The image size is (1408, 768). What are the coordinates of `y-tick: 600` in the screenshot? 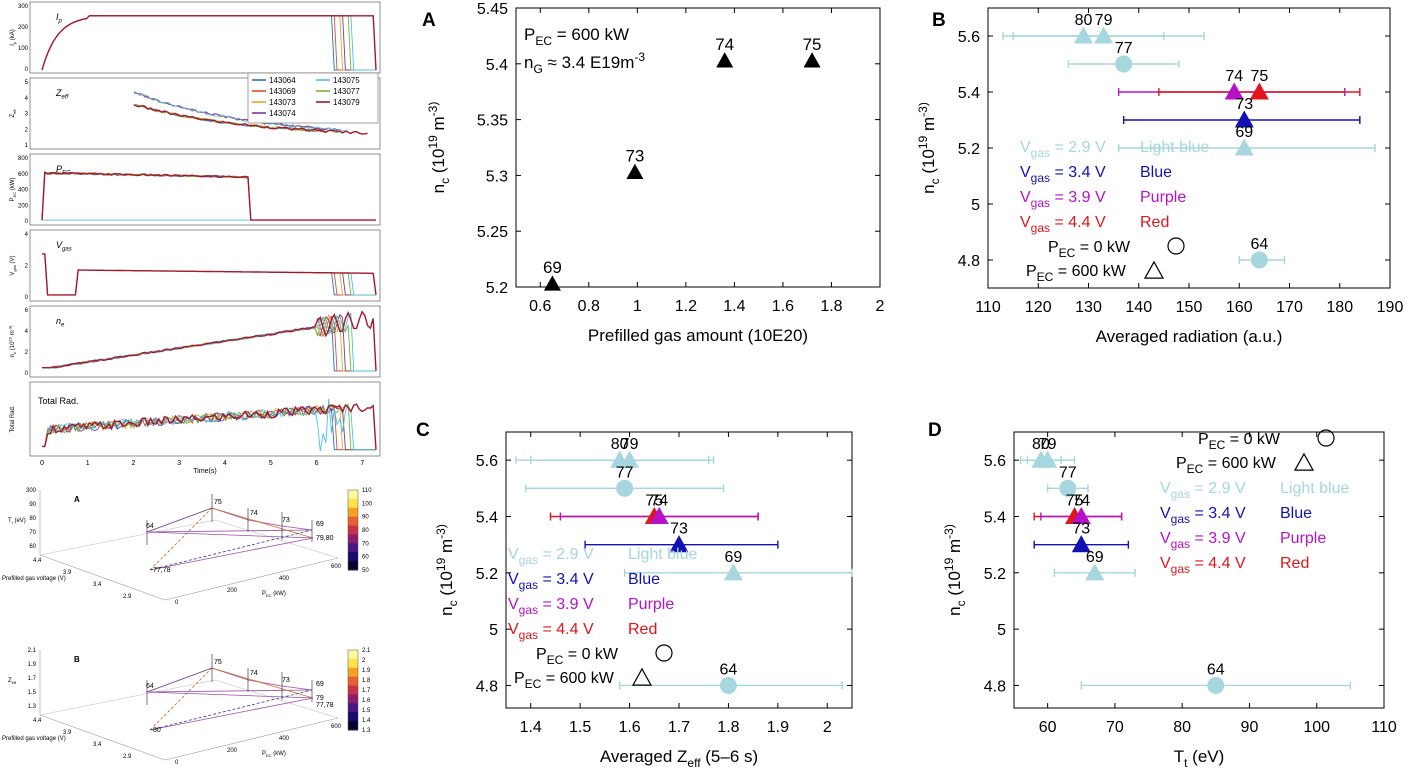 It's located at (336, 727).